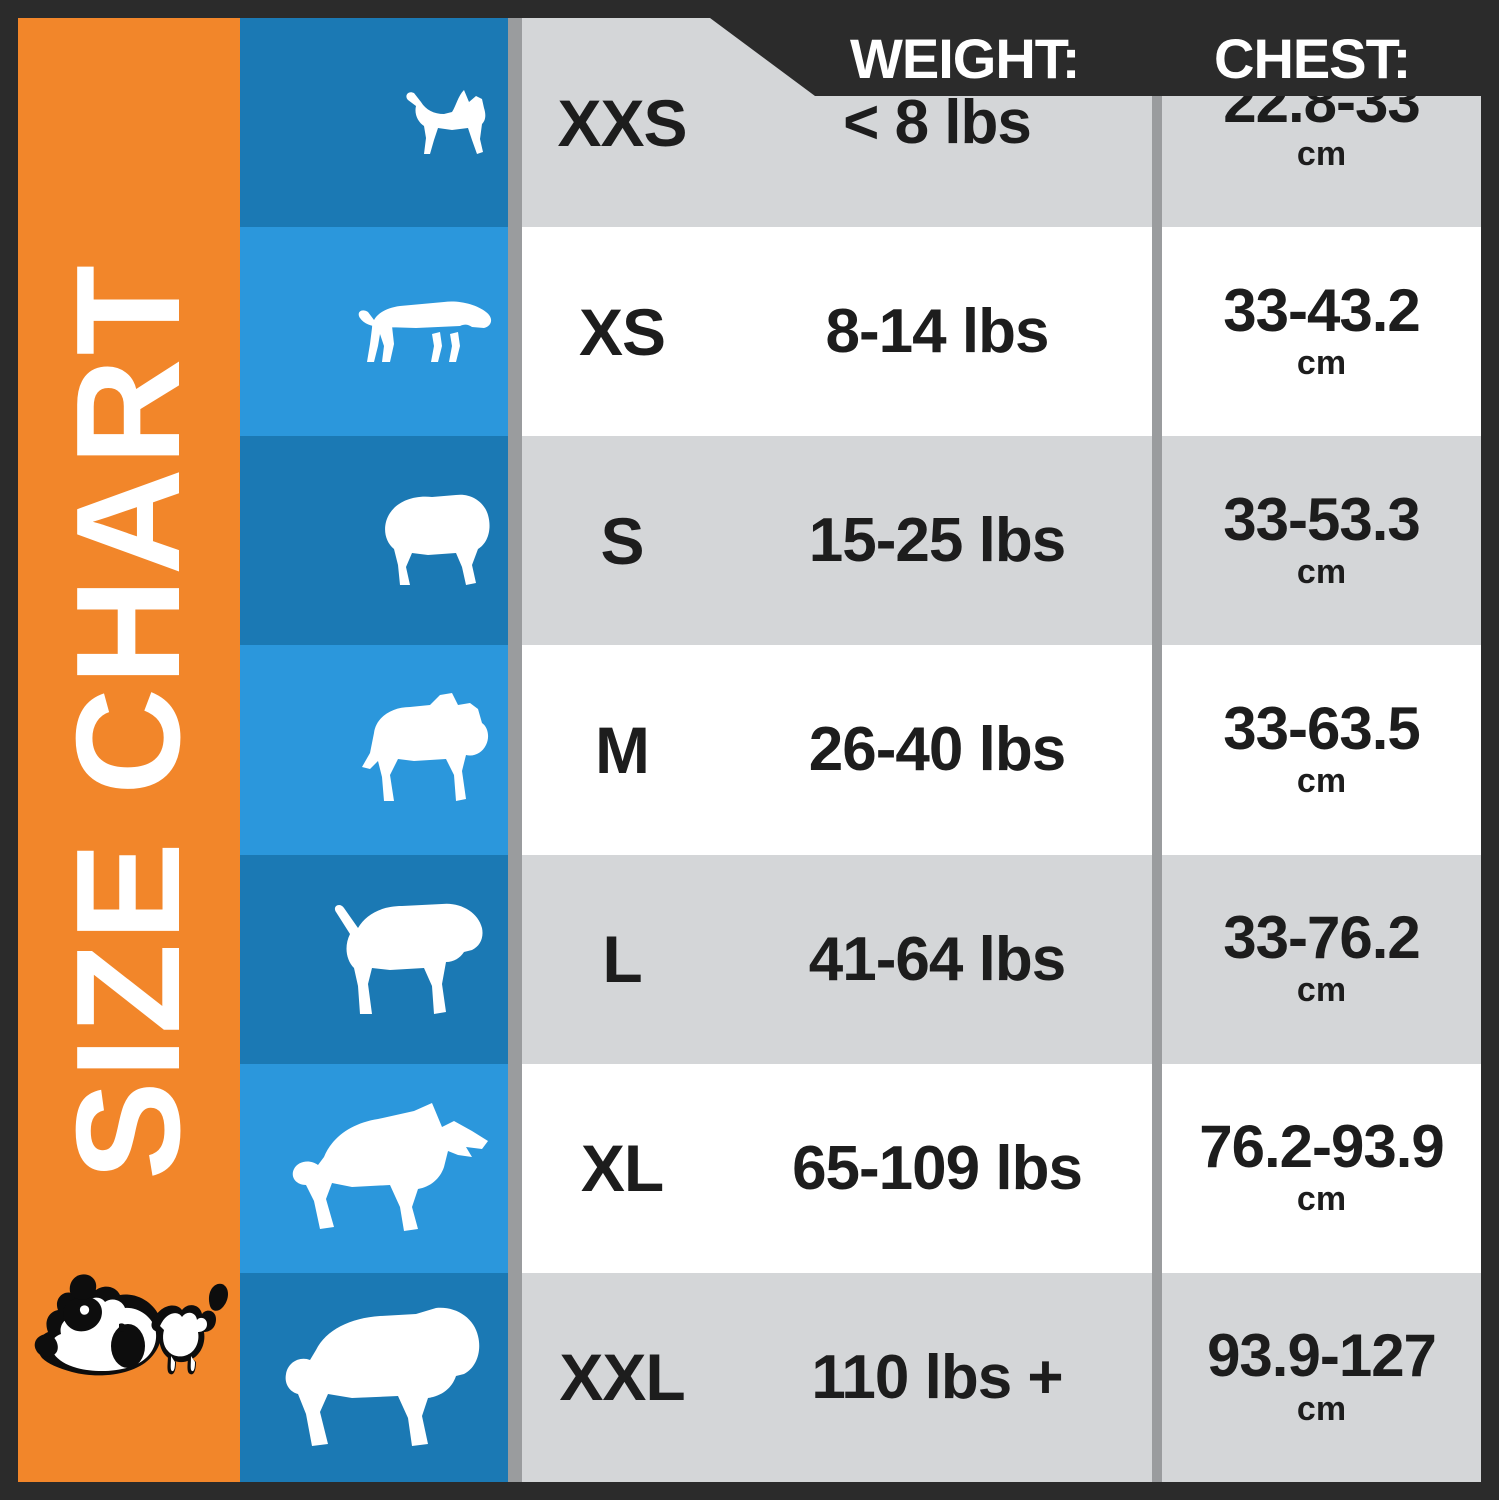  What do you see at coordinates (1322, 1356) in the screenshot?
I see `chest-range: 93.9-127` at bounding box center [1322, 1356].